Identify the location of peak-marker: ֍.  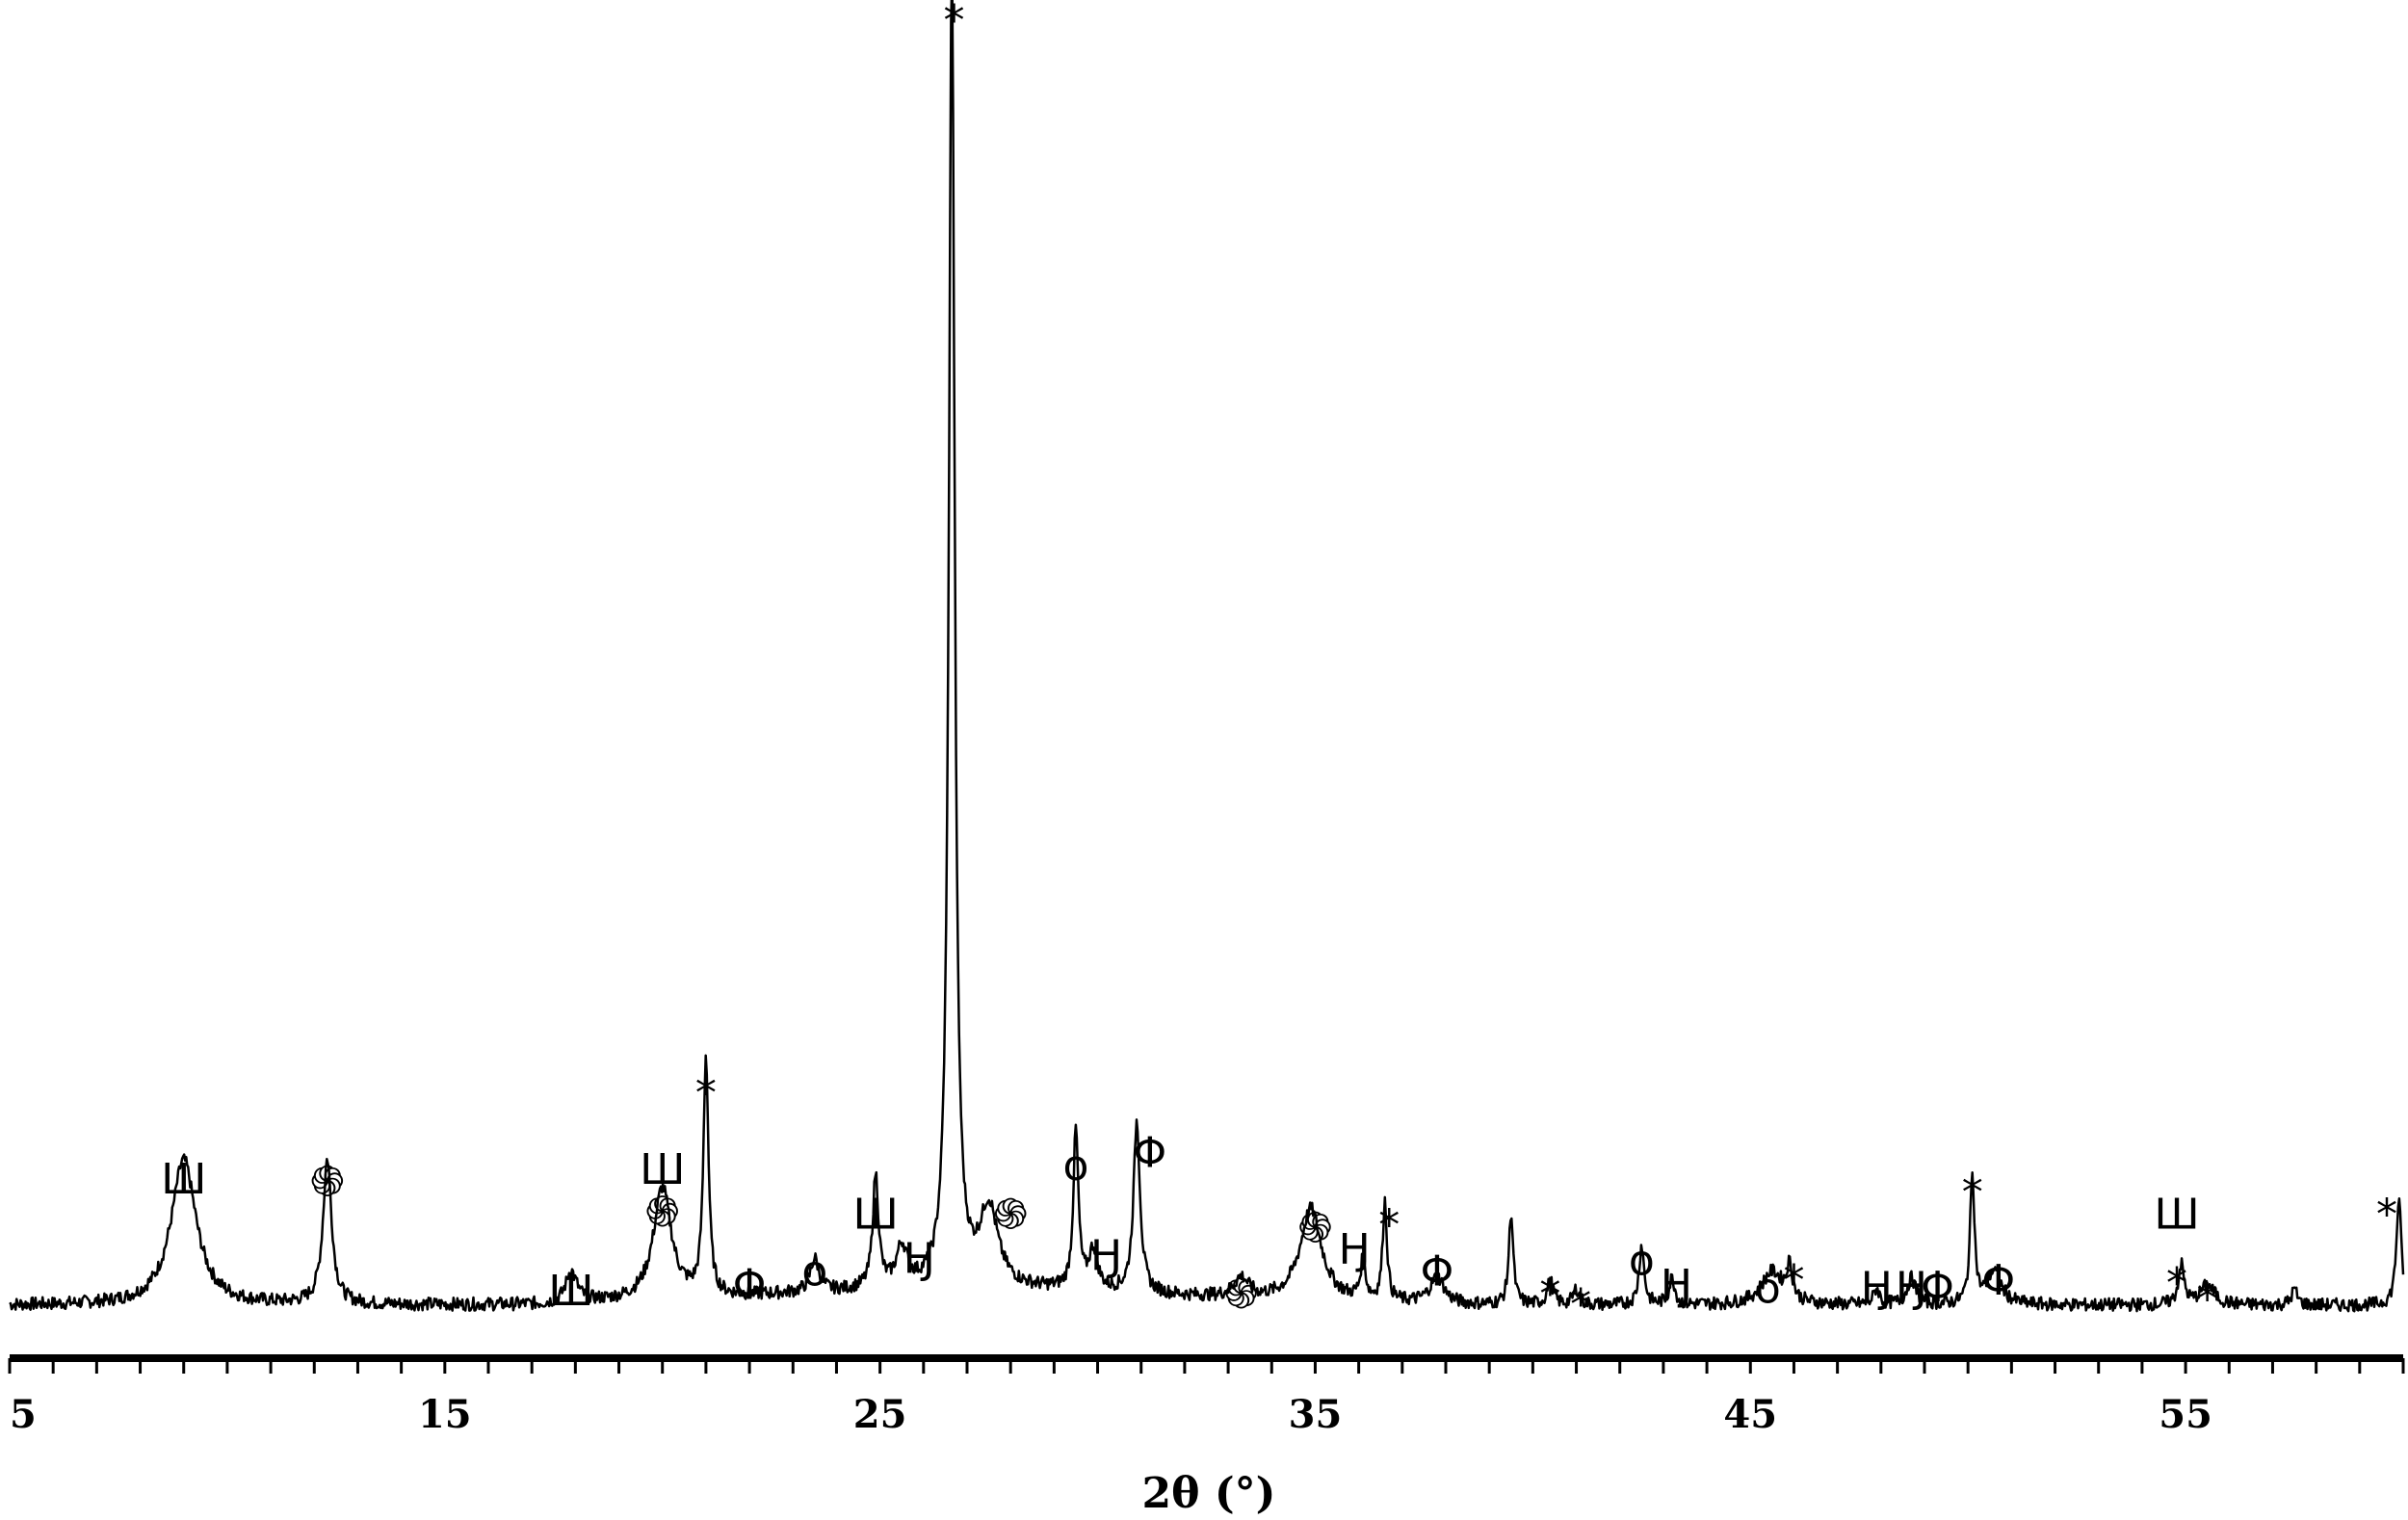
(662, 1212).